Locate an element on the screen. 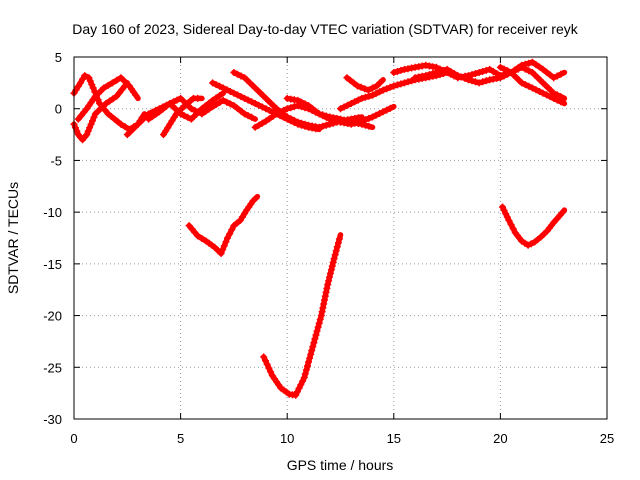  x-axis-label: GPS time / hours is located at coordinates (340, 465).